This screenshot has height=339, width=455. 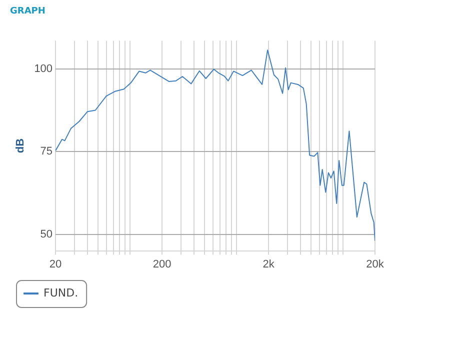 I want to click on legend-label: FUND., so click(x=61, y=293).